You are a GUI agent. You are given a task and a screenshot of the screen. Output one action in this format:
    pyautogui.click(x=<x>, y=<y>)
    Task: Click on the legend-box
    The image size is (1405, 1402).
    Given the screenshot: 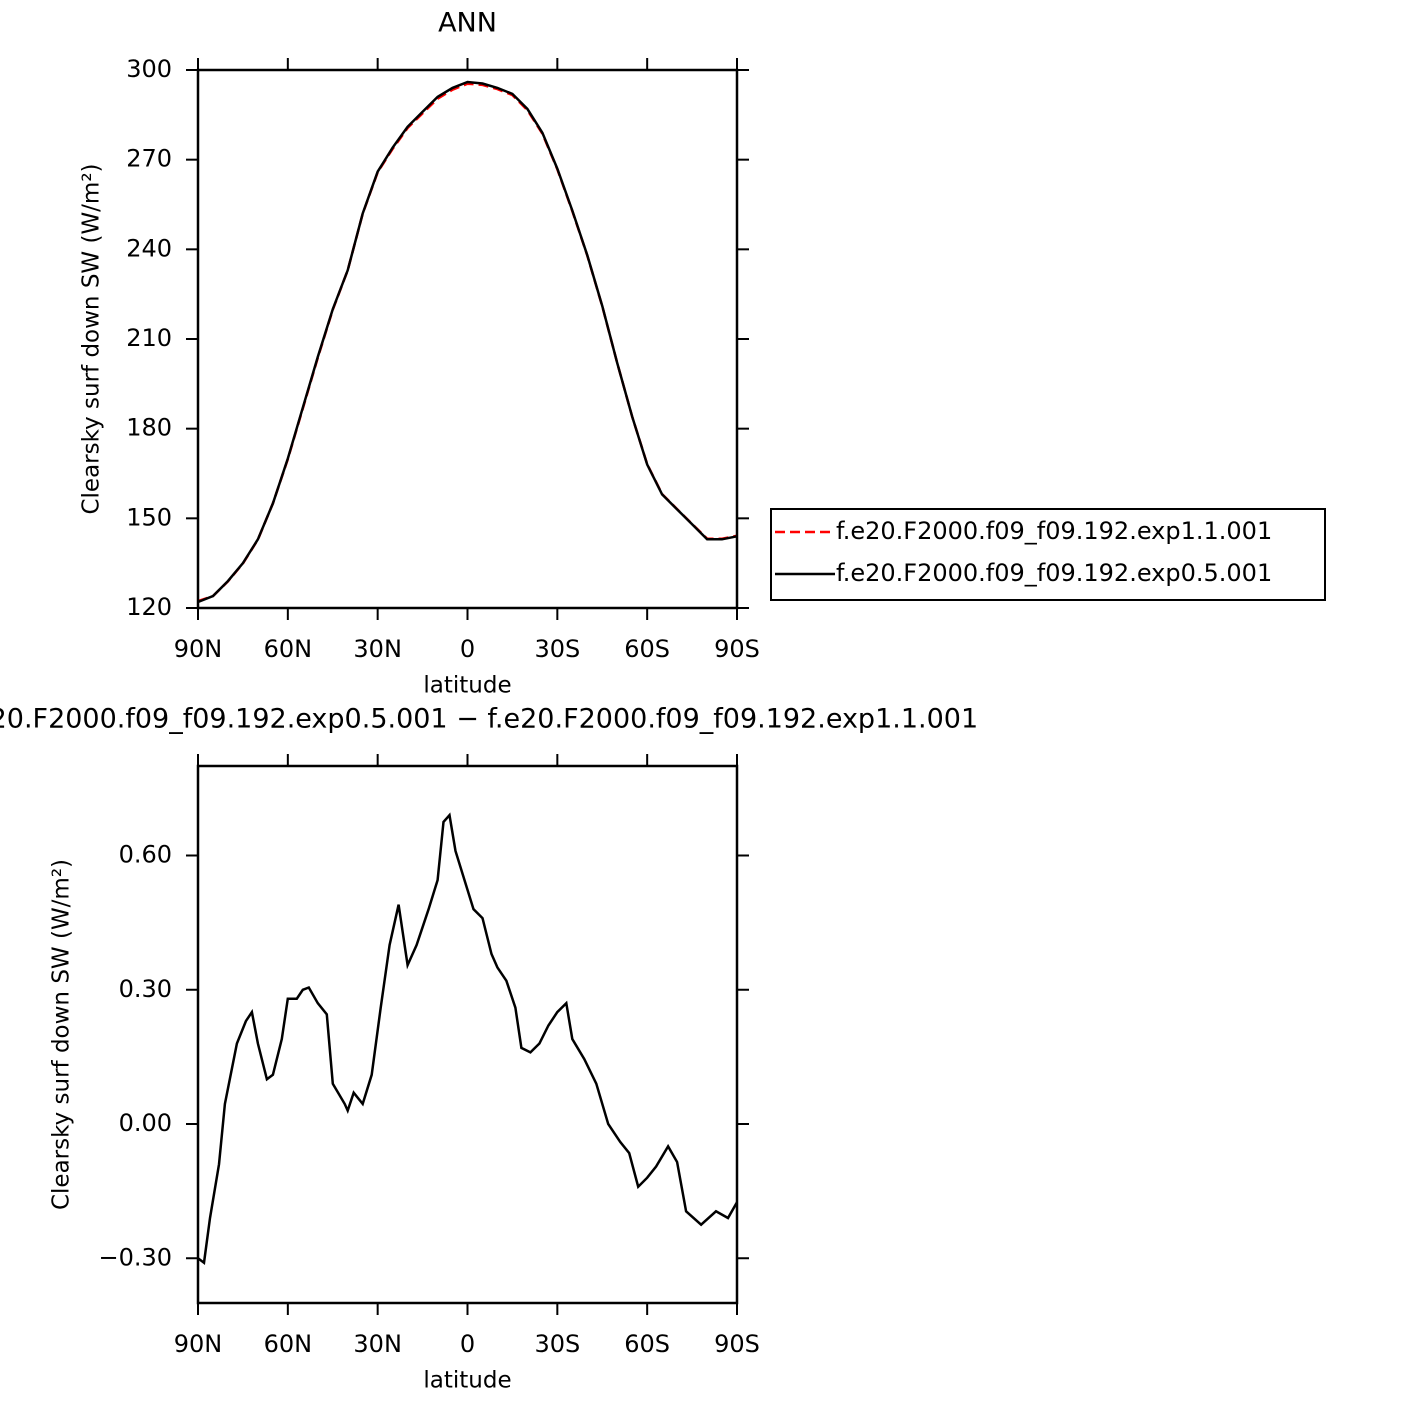 What is the action you would take?
    pyautogui.click(x=1048, y=554)
    